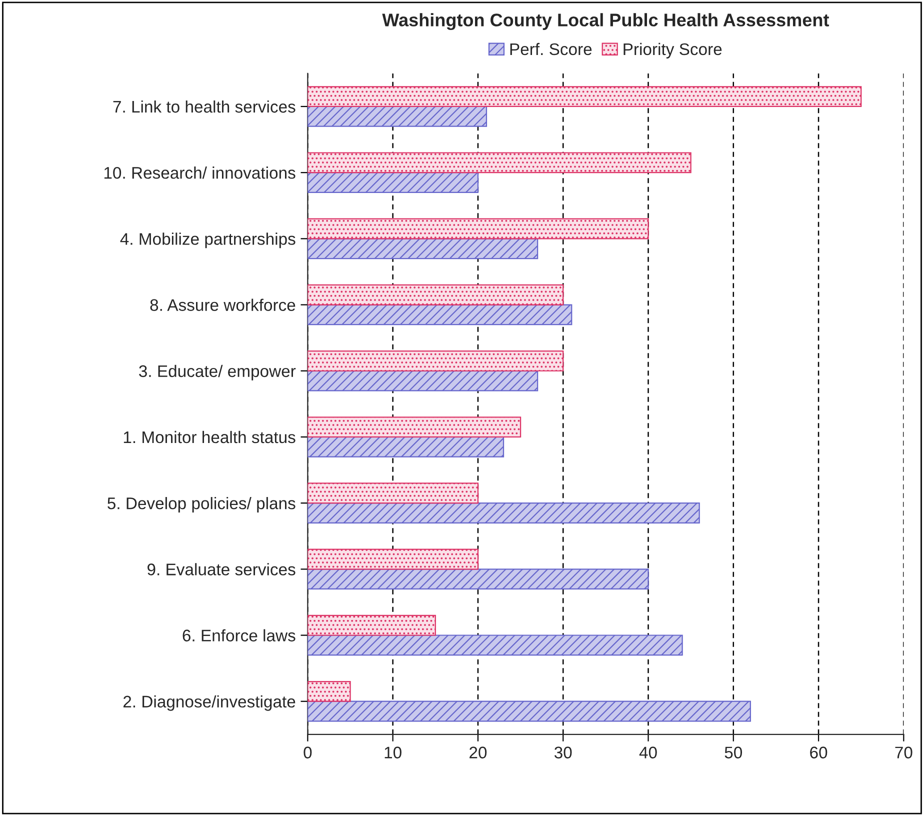 Image resolution: width=924 pixels, height=816 pixels. Describe the element at coordinates (393, 752) in the screenshot. I see `x-tick-label: 10` at that location.